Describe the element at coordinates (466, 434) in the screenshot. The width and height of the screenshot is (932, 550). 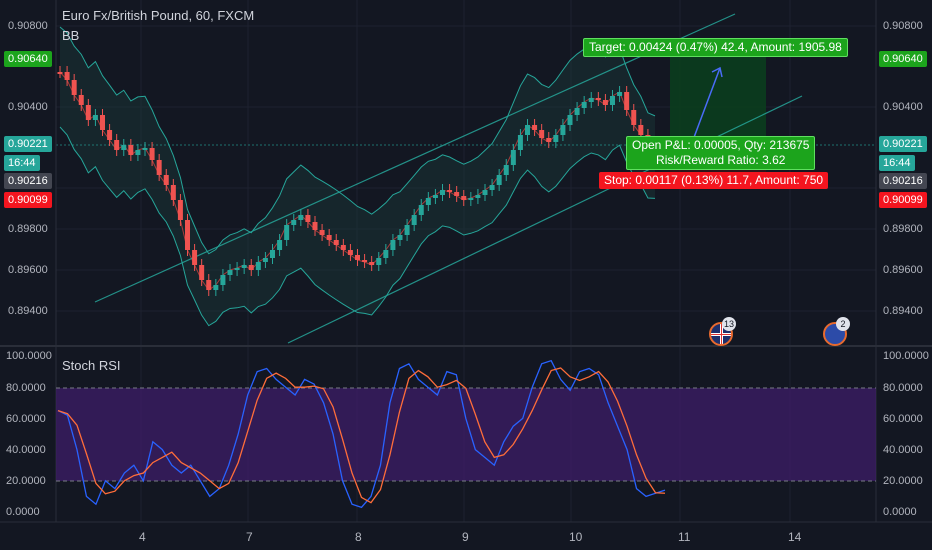
I see `rsi-band` at that location.